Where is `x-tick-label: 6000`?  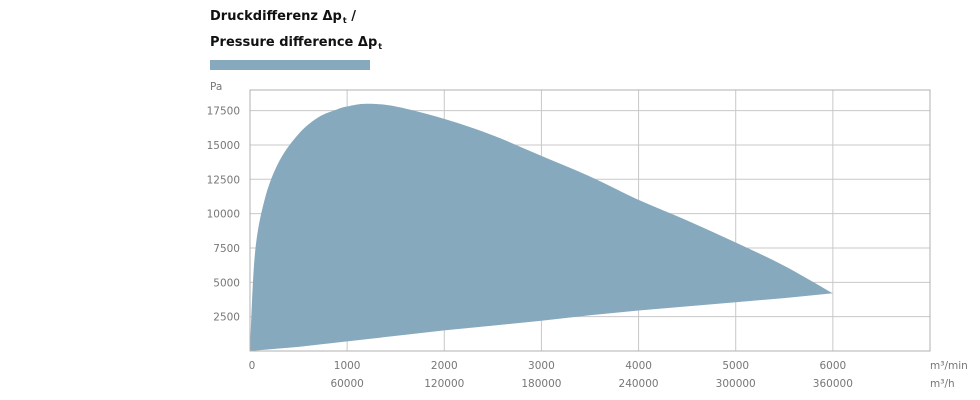 x-tick-label: 6000 is located at coordinates (832, 366).